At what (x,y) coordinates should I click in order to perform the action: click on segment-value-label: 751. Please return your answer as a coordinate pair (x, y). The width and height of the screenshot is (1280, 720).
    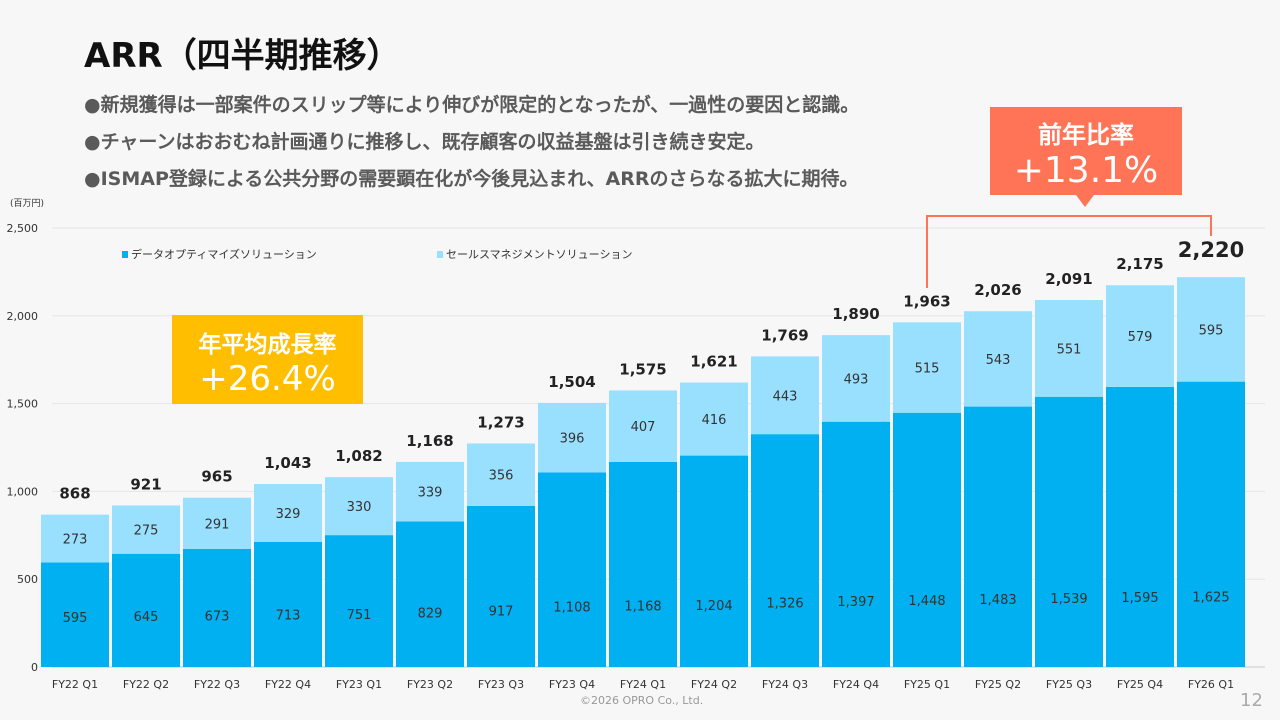
    Looking at the image, I should click on (359, 615).